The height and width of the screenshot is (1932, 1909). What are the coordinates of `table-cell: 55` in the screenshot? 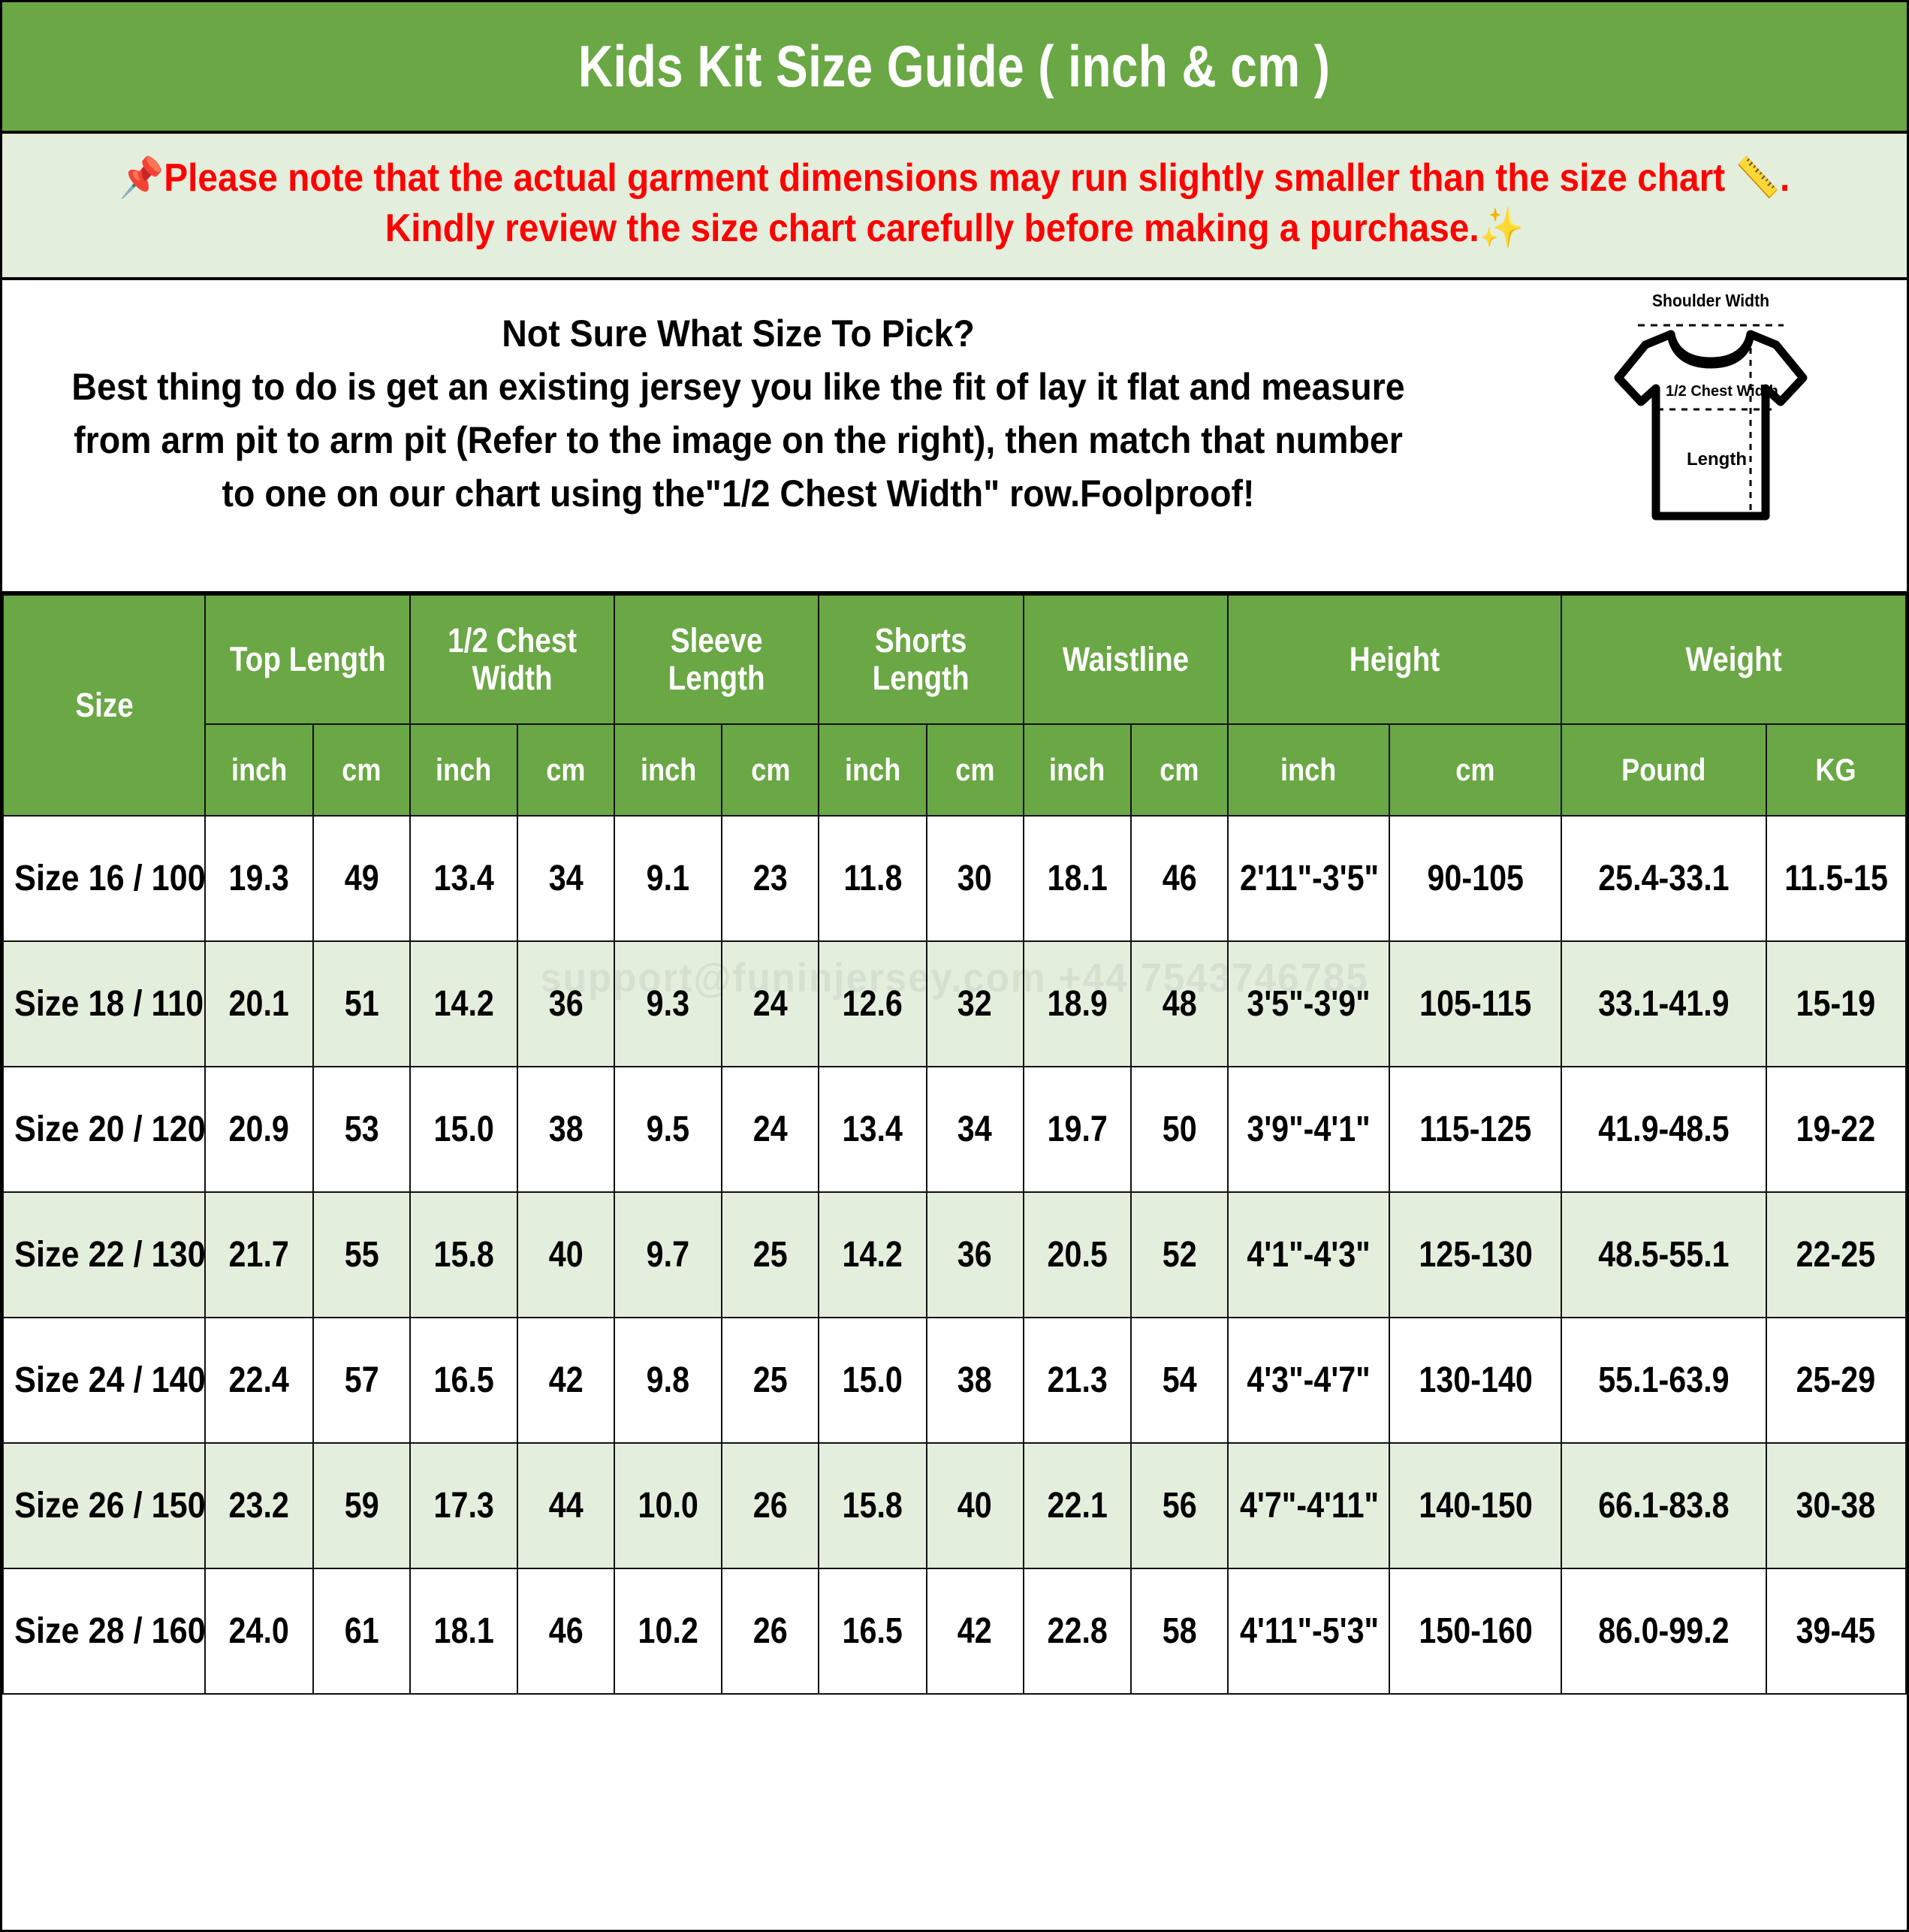 It's located at (361, 1255).